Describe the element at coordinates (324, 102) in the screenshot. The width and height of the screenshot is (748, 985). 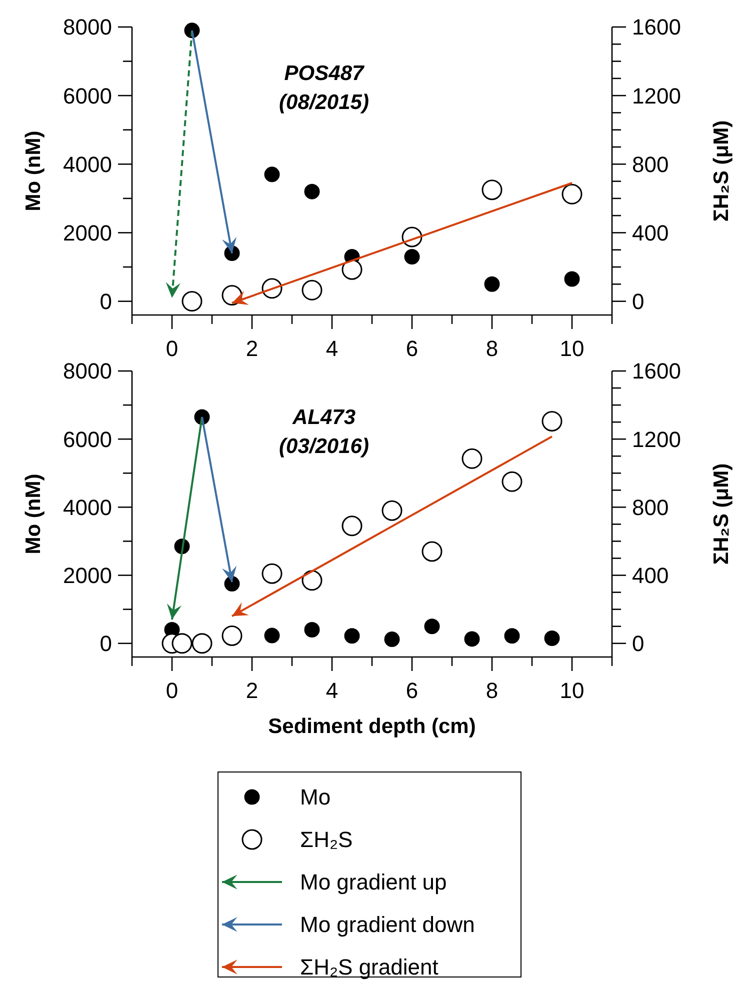
I see `text: (08/2015)` at that location.